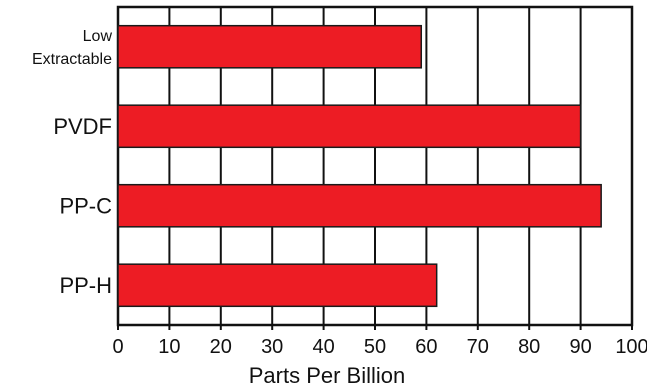 The width and height of the screenshot is (647, 387). Describe the element at coordinates (272, 347) in the screenshot. I see `x-tick-label-30: 30` at that location.